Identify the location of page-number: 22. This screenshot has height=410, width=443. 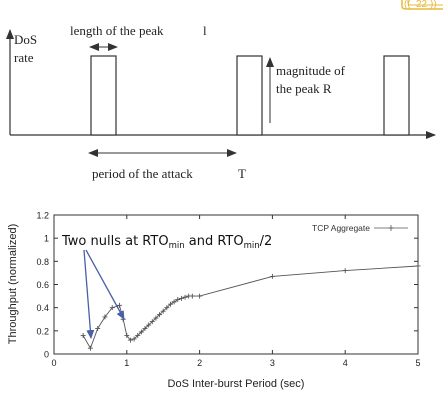
(422, 5).